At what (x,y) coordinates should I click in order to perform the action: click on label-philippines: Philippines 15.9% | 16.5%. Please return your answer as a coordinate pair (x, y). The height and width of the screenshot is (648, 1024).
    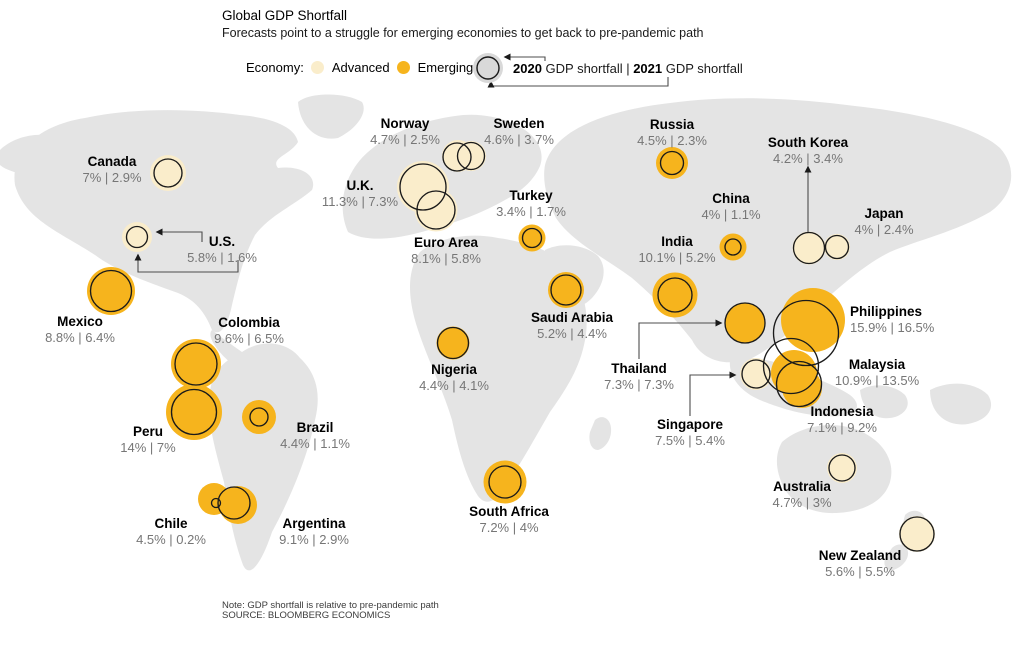
    Looking at the image, I should click on (892, 319).